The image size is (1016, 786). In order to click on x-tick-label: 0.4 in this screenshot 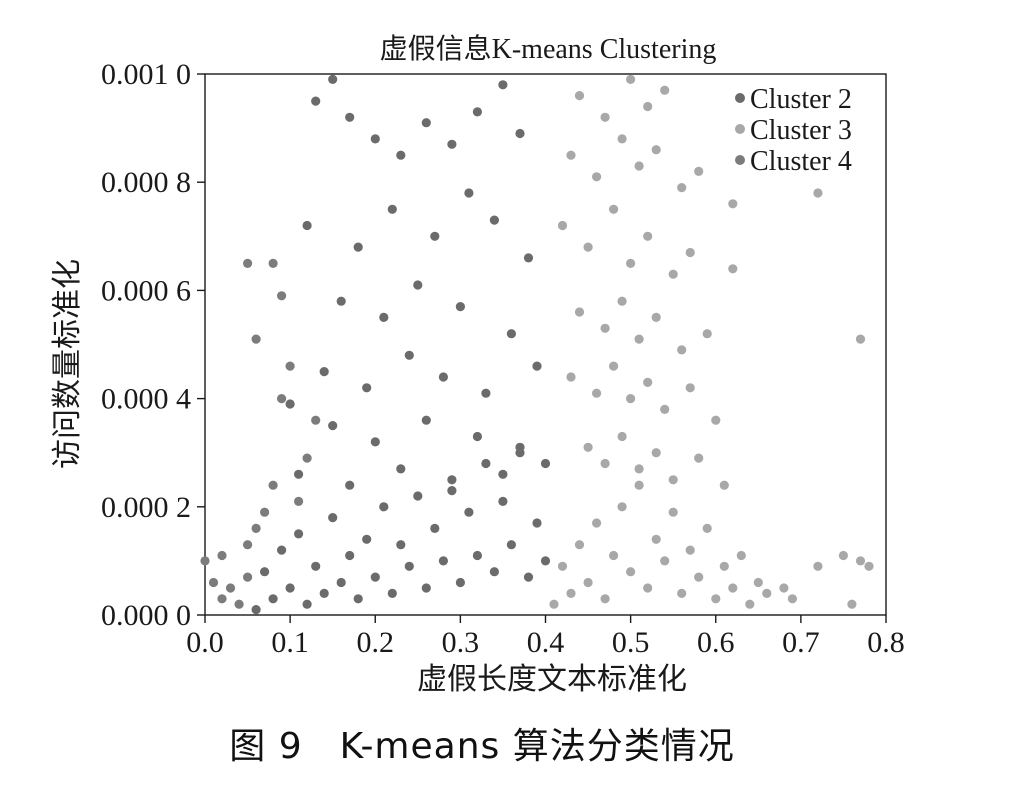, I will do `click(546, 642)`.